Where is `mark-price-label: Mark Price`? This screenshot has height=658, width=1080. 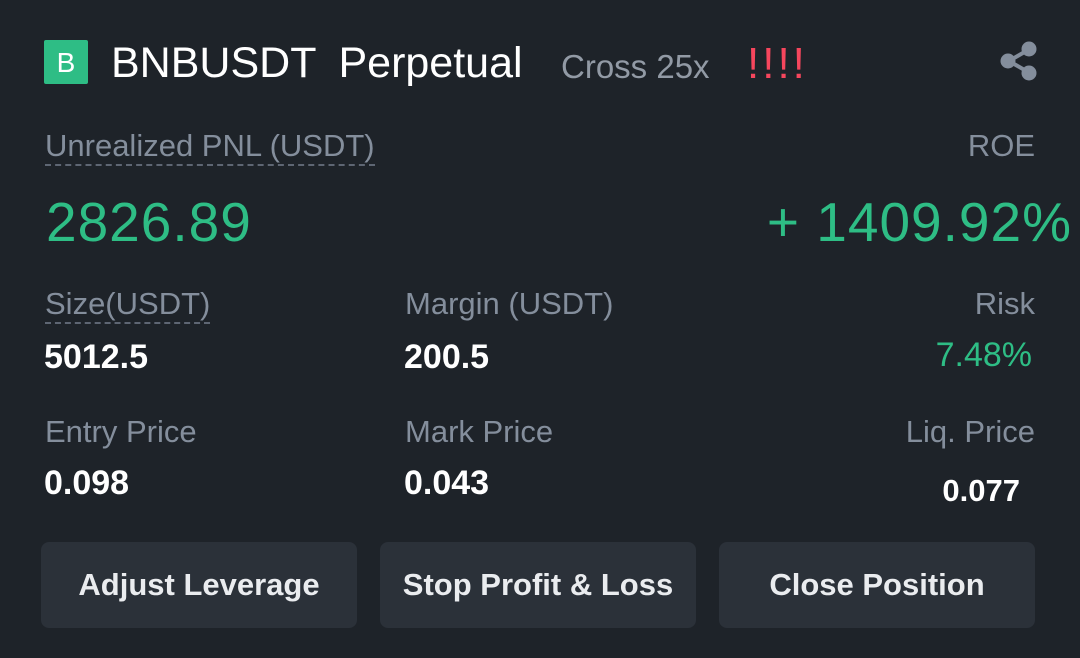
mark-price-label: Mark Price is located at coordinates (479, 431).